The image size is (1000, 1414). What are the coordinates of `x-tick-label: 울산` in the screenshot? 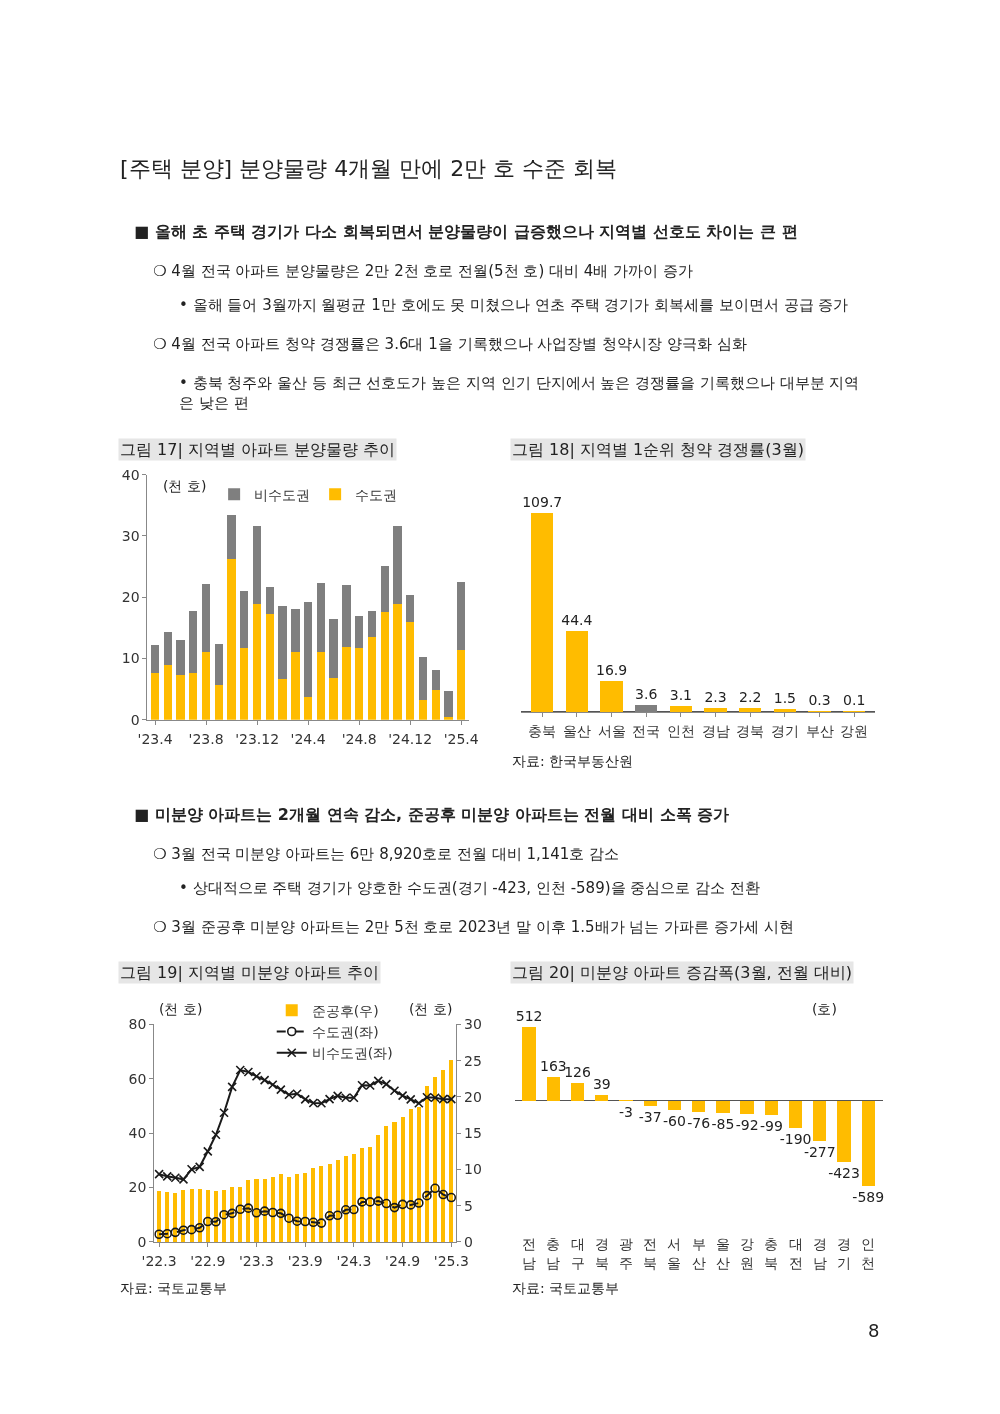 It's located at (576, 730).